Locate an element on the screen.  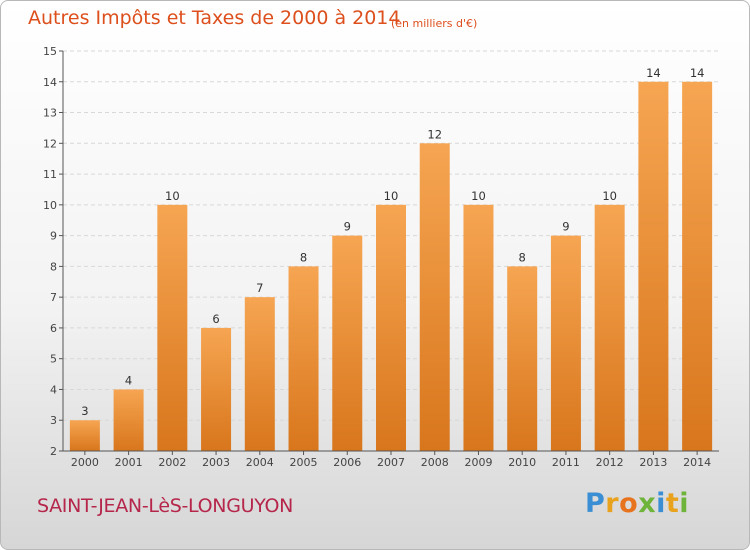
y-tick-label: 5 is located at coordinates (53, 359).